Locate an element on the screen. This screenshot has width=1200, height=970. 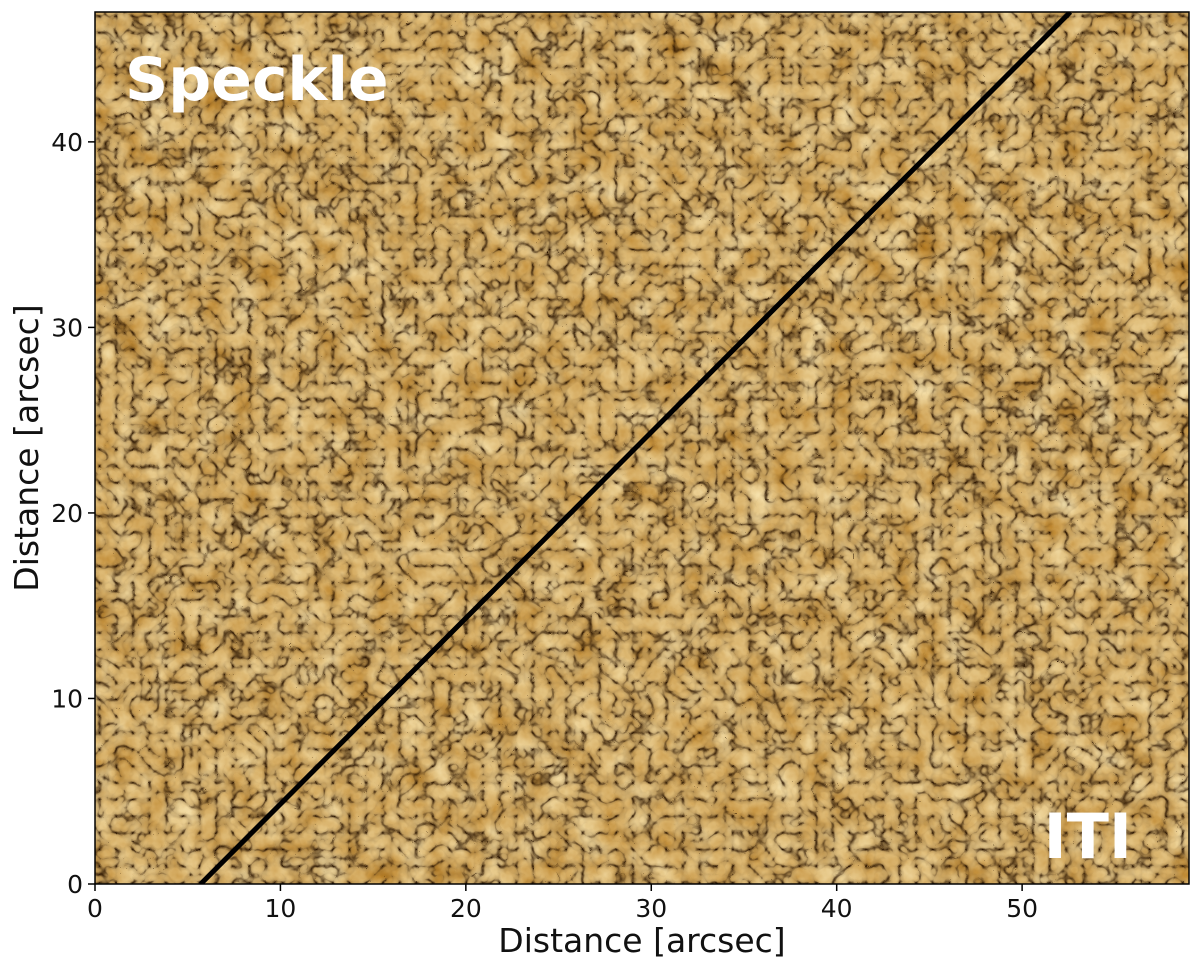
x-tick-label: 30 is located at coordinates (651, 908).